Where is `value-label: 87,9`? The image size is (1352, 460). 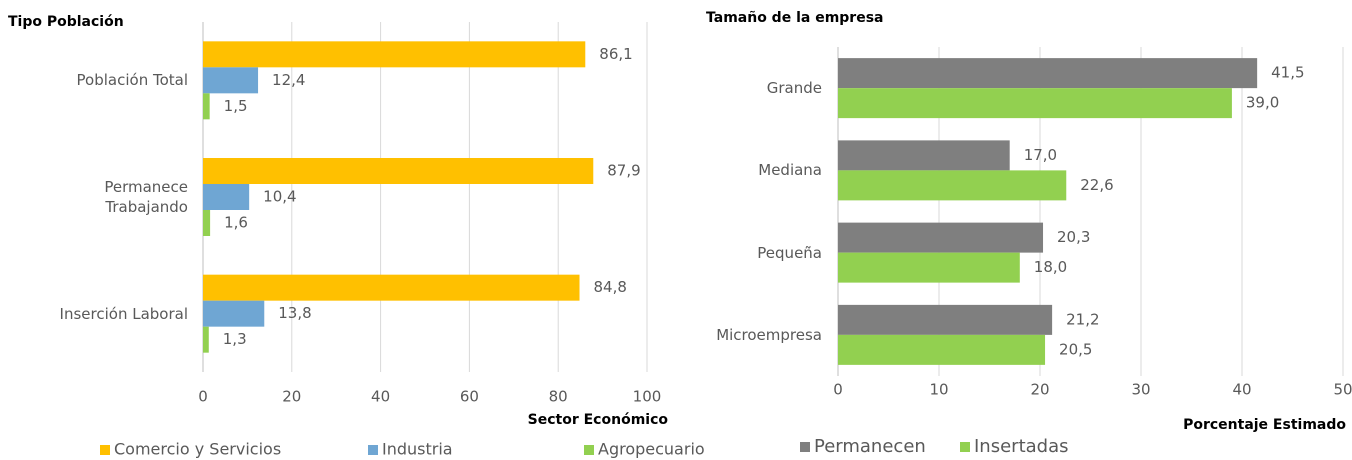 value-label: 87,9 is located at coordinates (623, 171).